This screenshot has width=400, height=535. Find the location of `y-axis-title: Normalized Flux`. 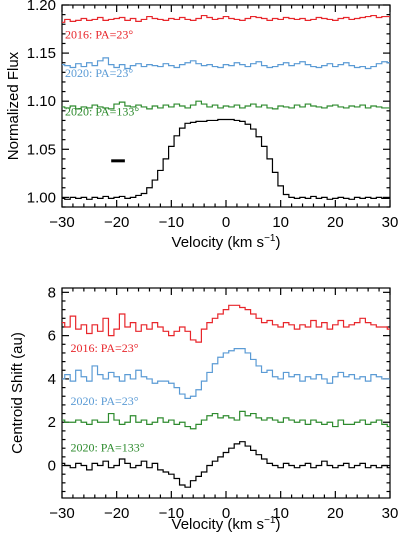

y-axis-title: Normalized Flux is located at coordinates (13, 105).